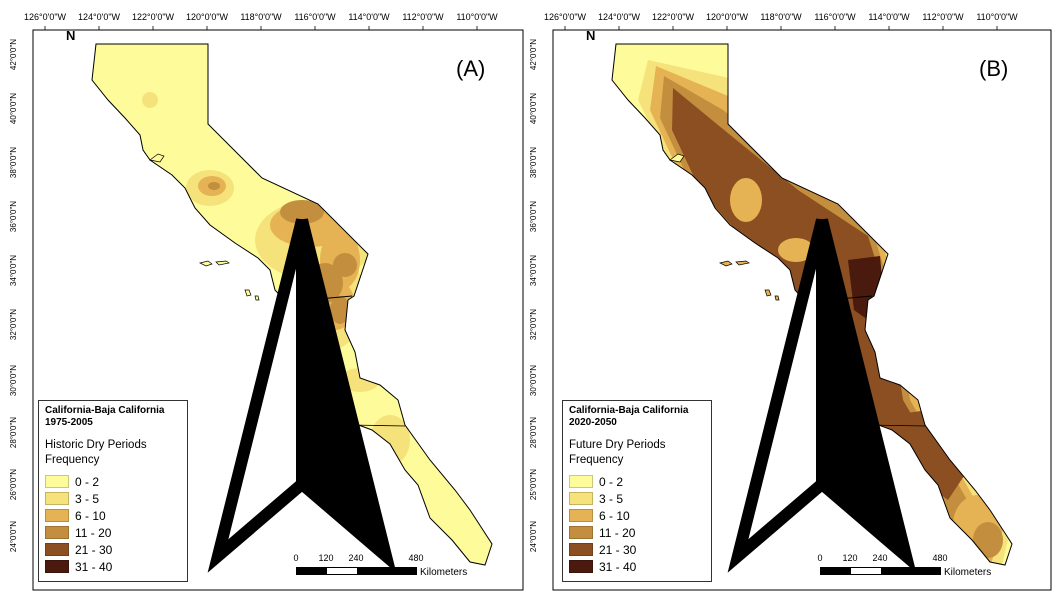 This screenshot has height=600, width=1056. Describe the element at coordinates (93, 532) in the screenshot. I see `legend-label: 11 - 20` at that location.